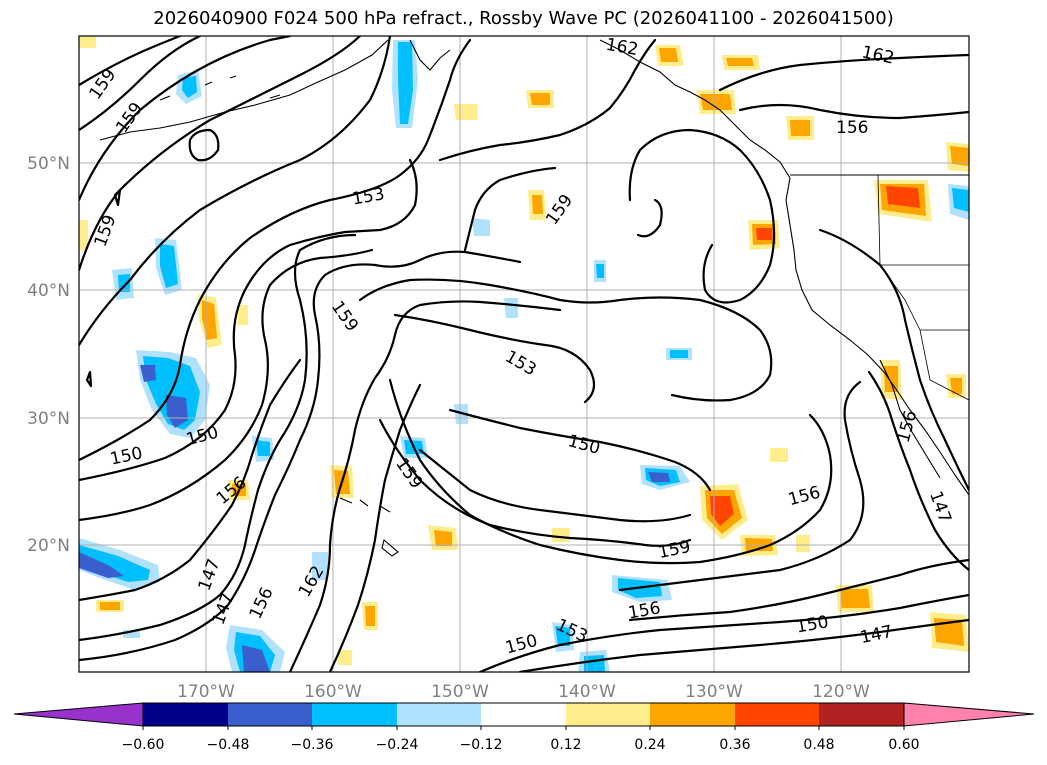 The width and height of the screenshot is (1047, 765). What do you see at coordinates (48, 164) in the screenshot?
I see `lat-label: 50°N` at bounding box center [48, 164].